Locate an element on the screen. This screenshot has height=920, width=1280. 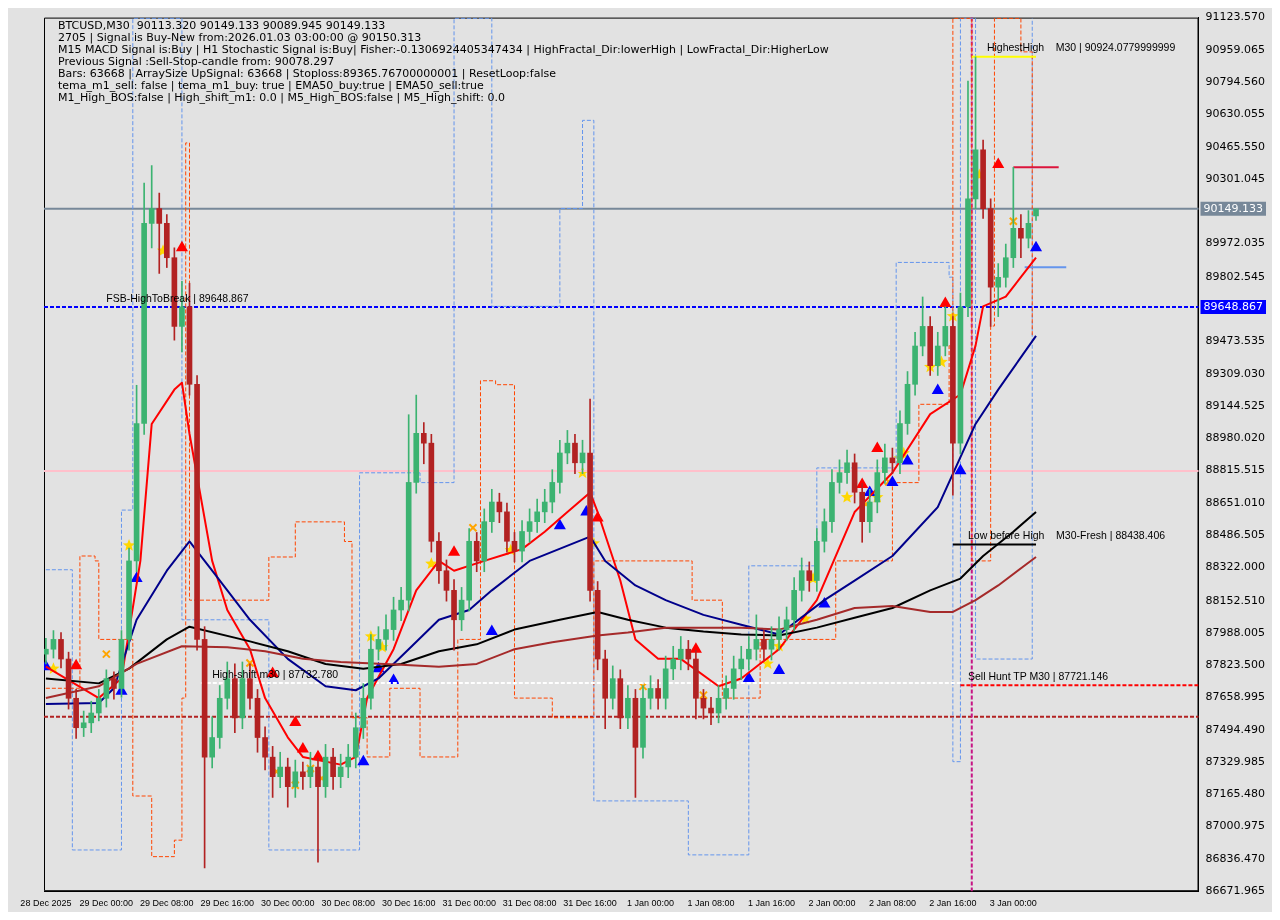
annotation: M15 MACD Signal is:Buy | H1 Stochastic Signal is:Buy| Fisher:-0.1306924405347434 | HighFractal_Dir:lowerHigh | LowFractal_Dir:HigherLow is located at coordinates (443, 49).